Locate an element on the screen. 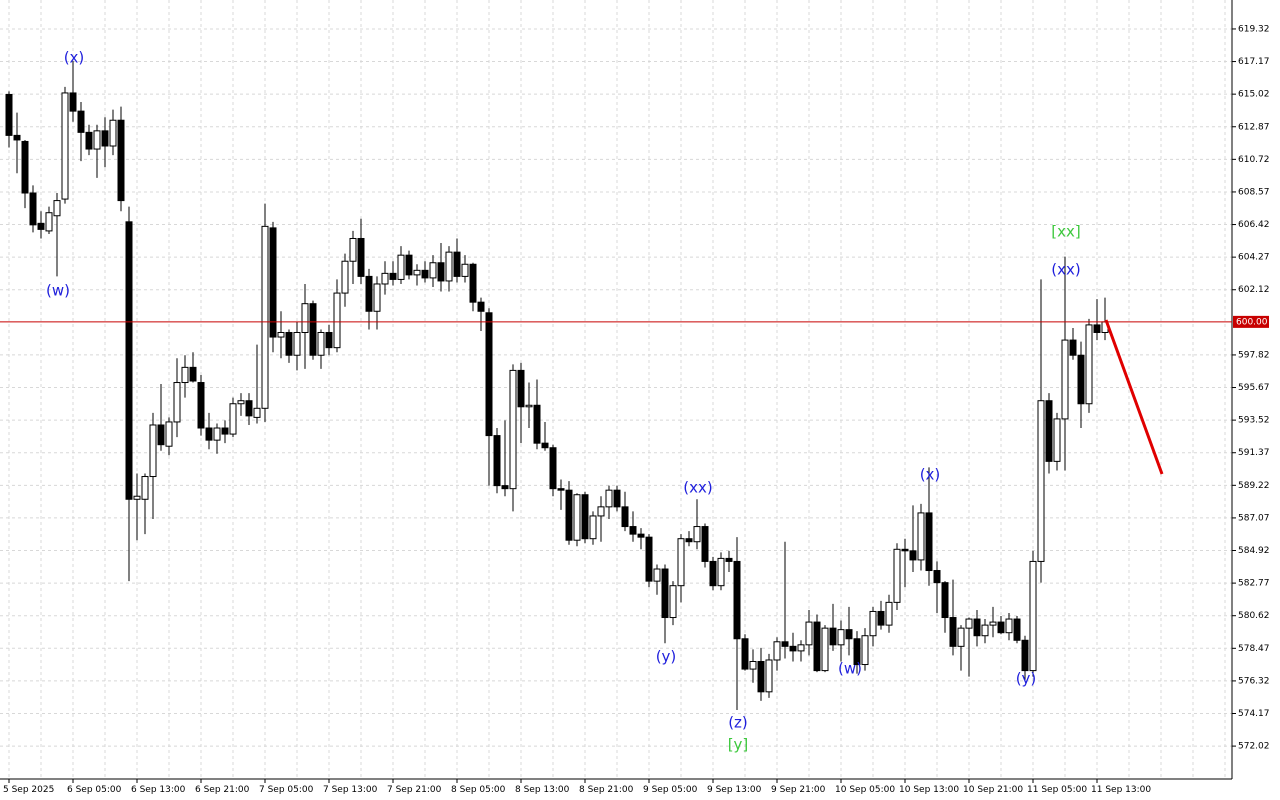 The width and height of the screenshot is (1280, 800). x-tick-label: 8 Sep 21:00 is located at coordinates (606, 790).